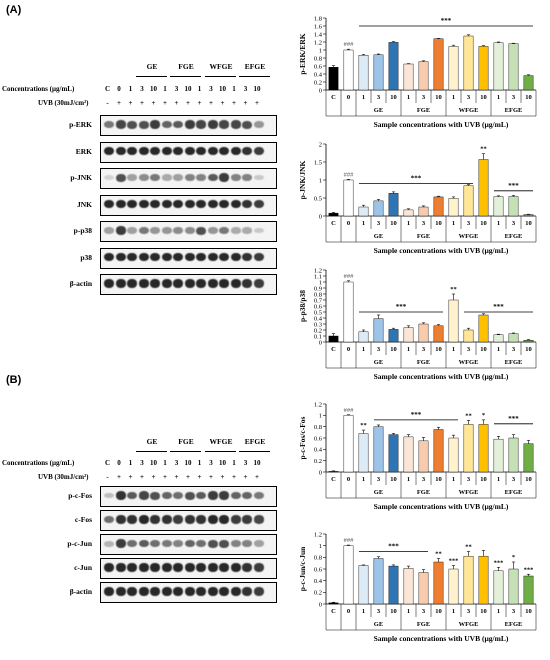  I want to click on y-tick-label: 1.2, so click(318, 404).